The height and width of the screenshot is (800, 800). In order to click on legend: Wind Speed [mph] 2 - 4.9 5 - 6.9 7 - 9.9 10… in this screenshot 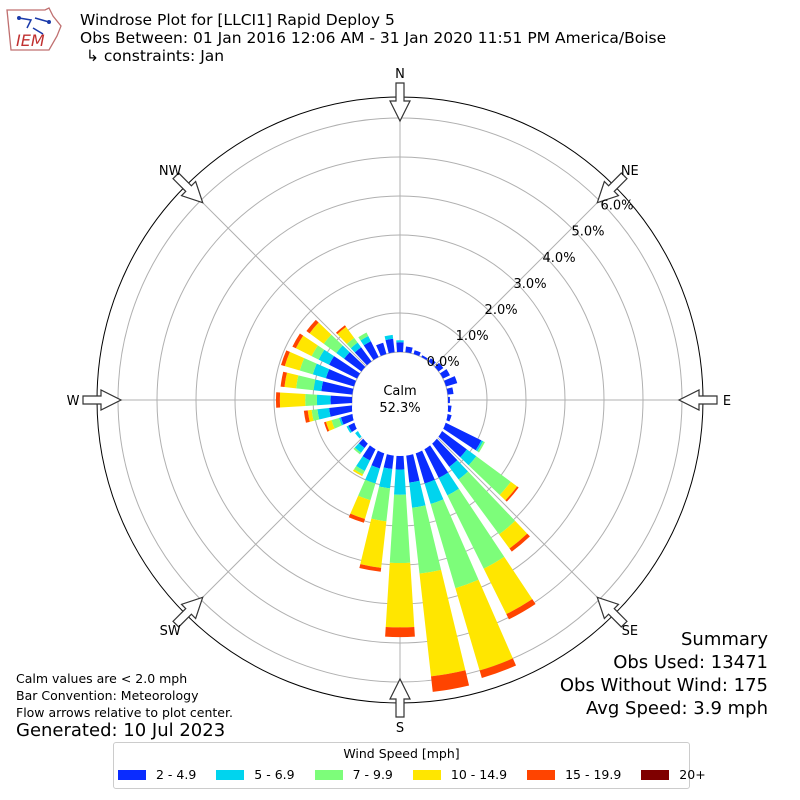, I will do `click(409, 765)`.